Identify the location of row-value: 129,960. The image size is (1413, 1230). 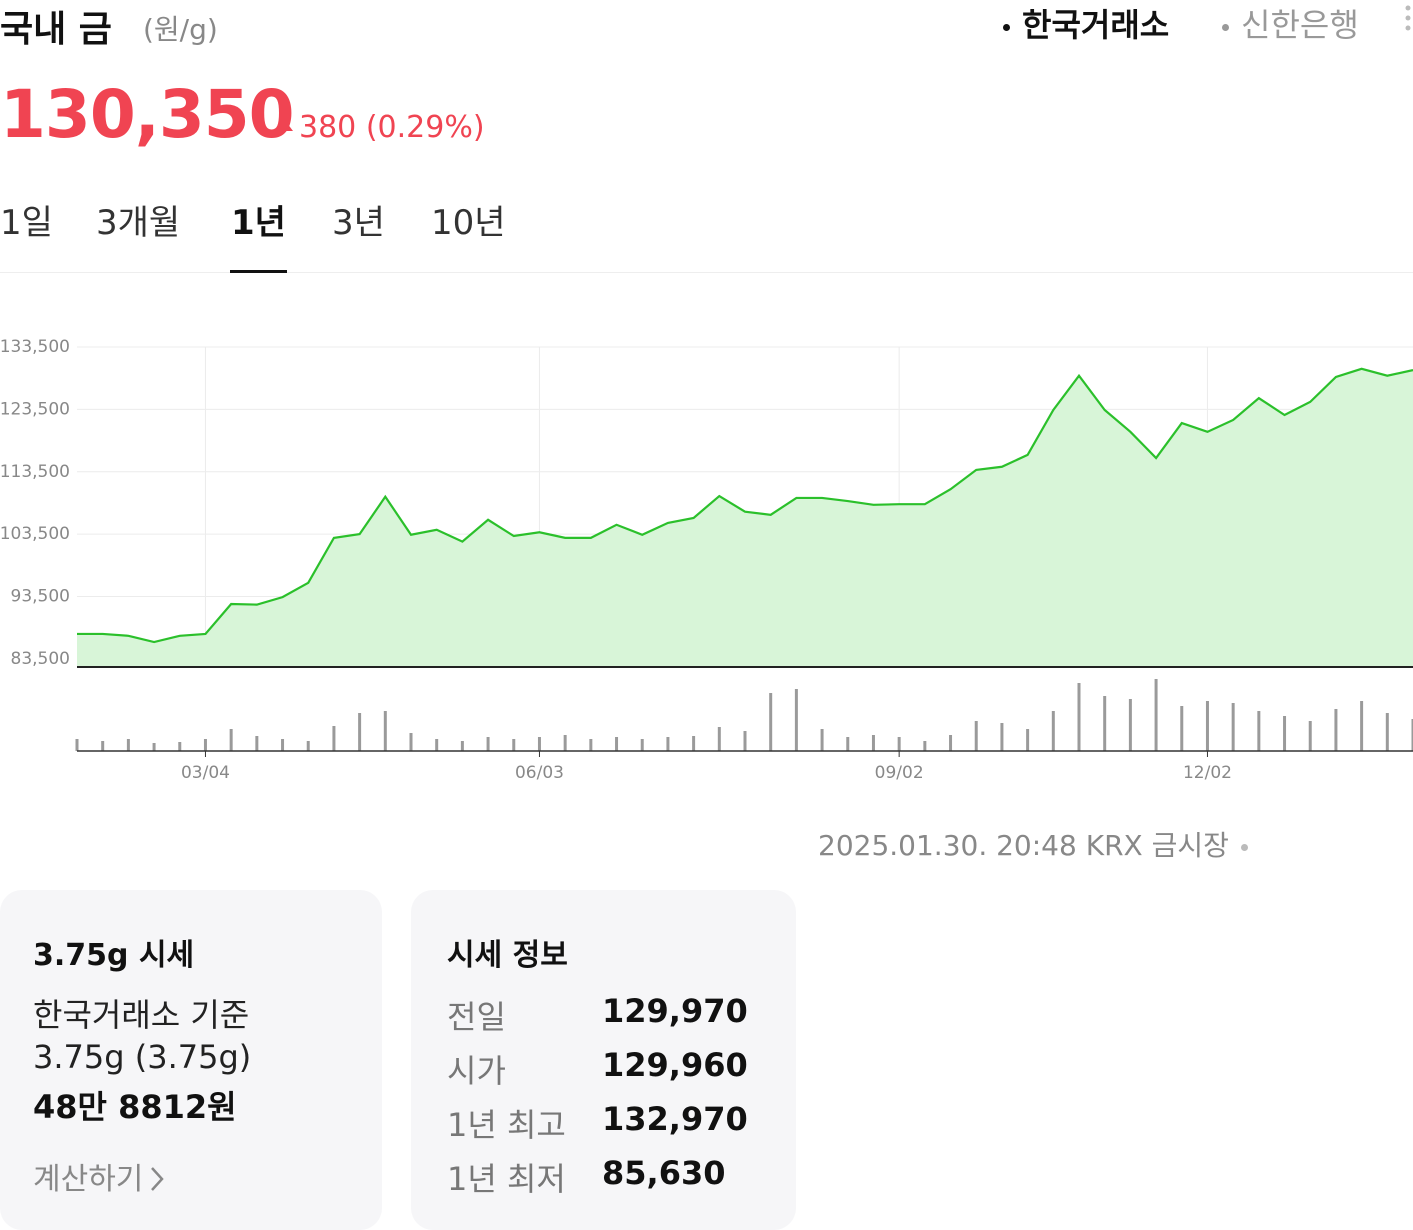
(675, 1065).